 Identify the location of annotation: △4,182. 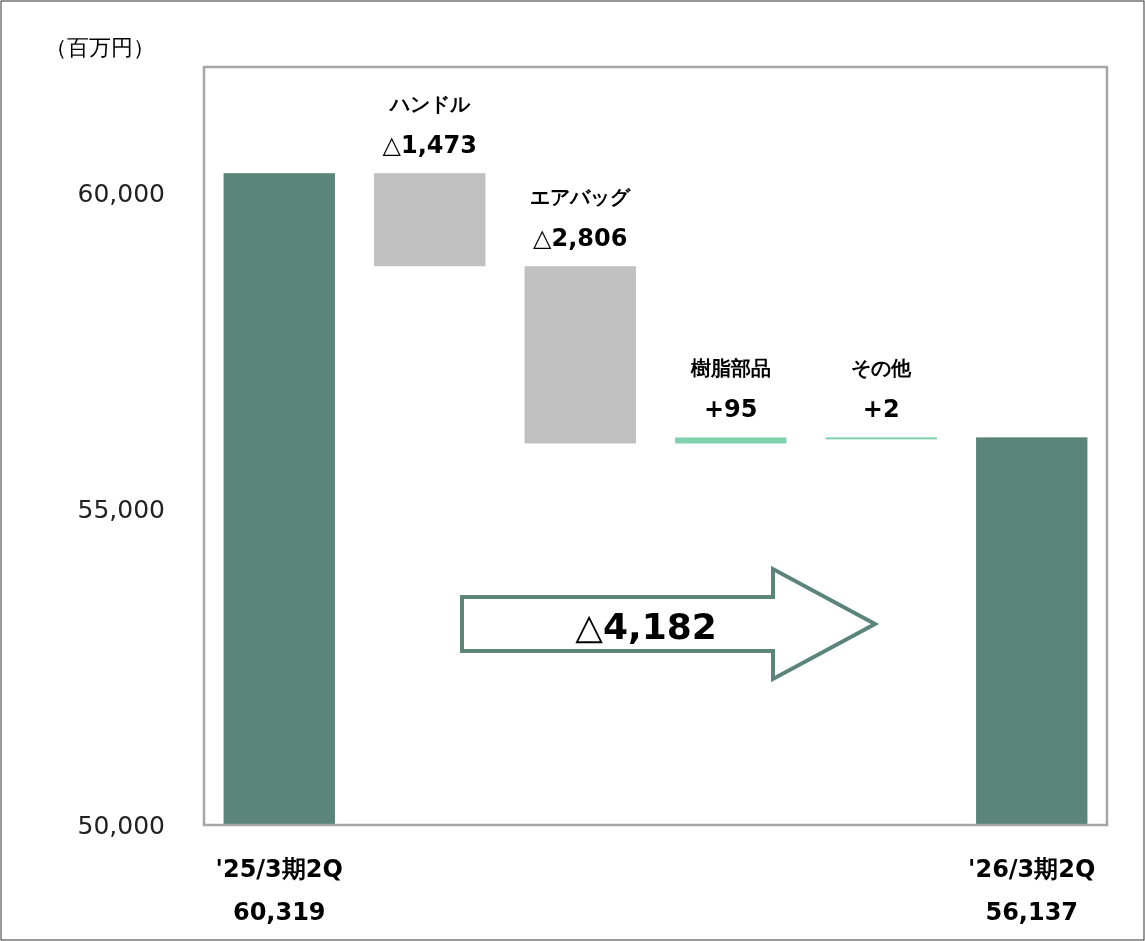
(646, 626).